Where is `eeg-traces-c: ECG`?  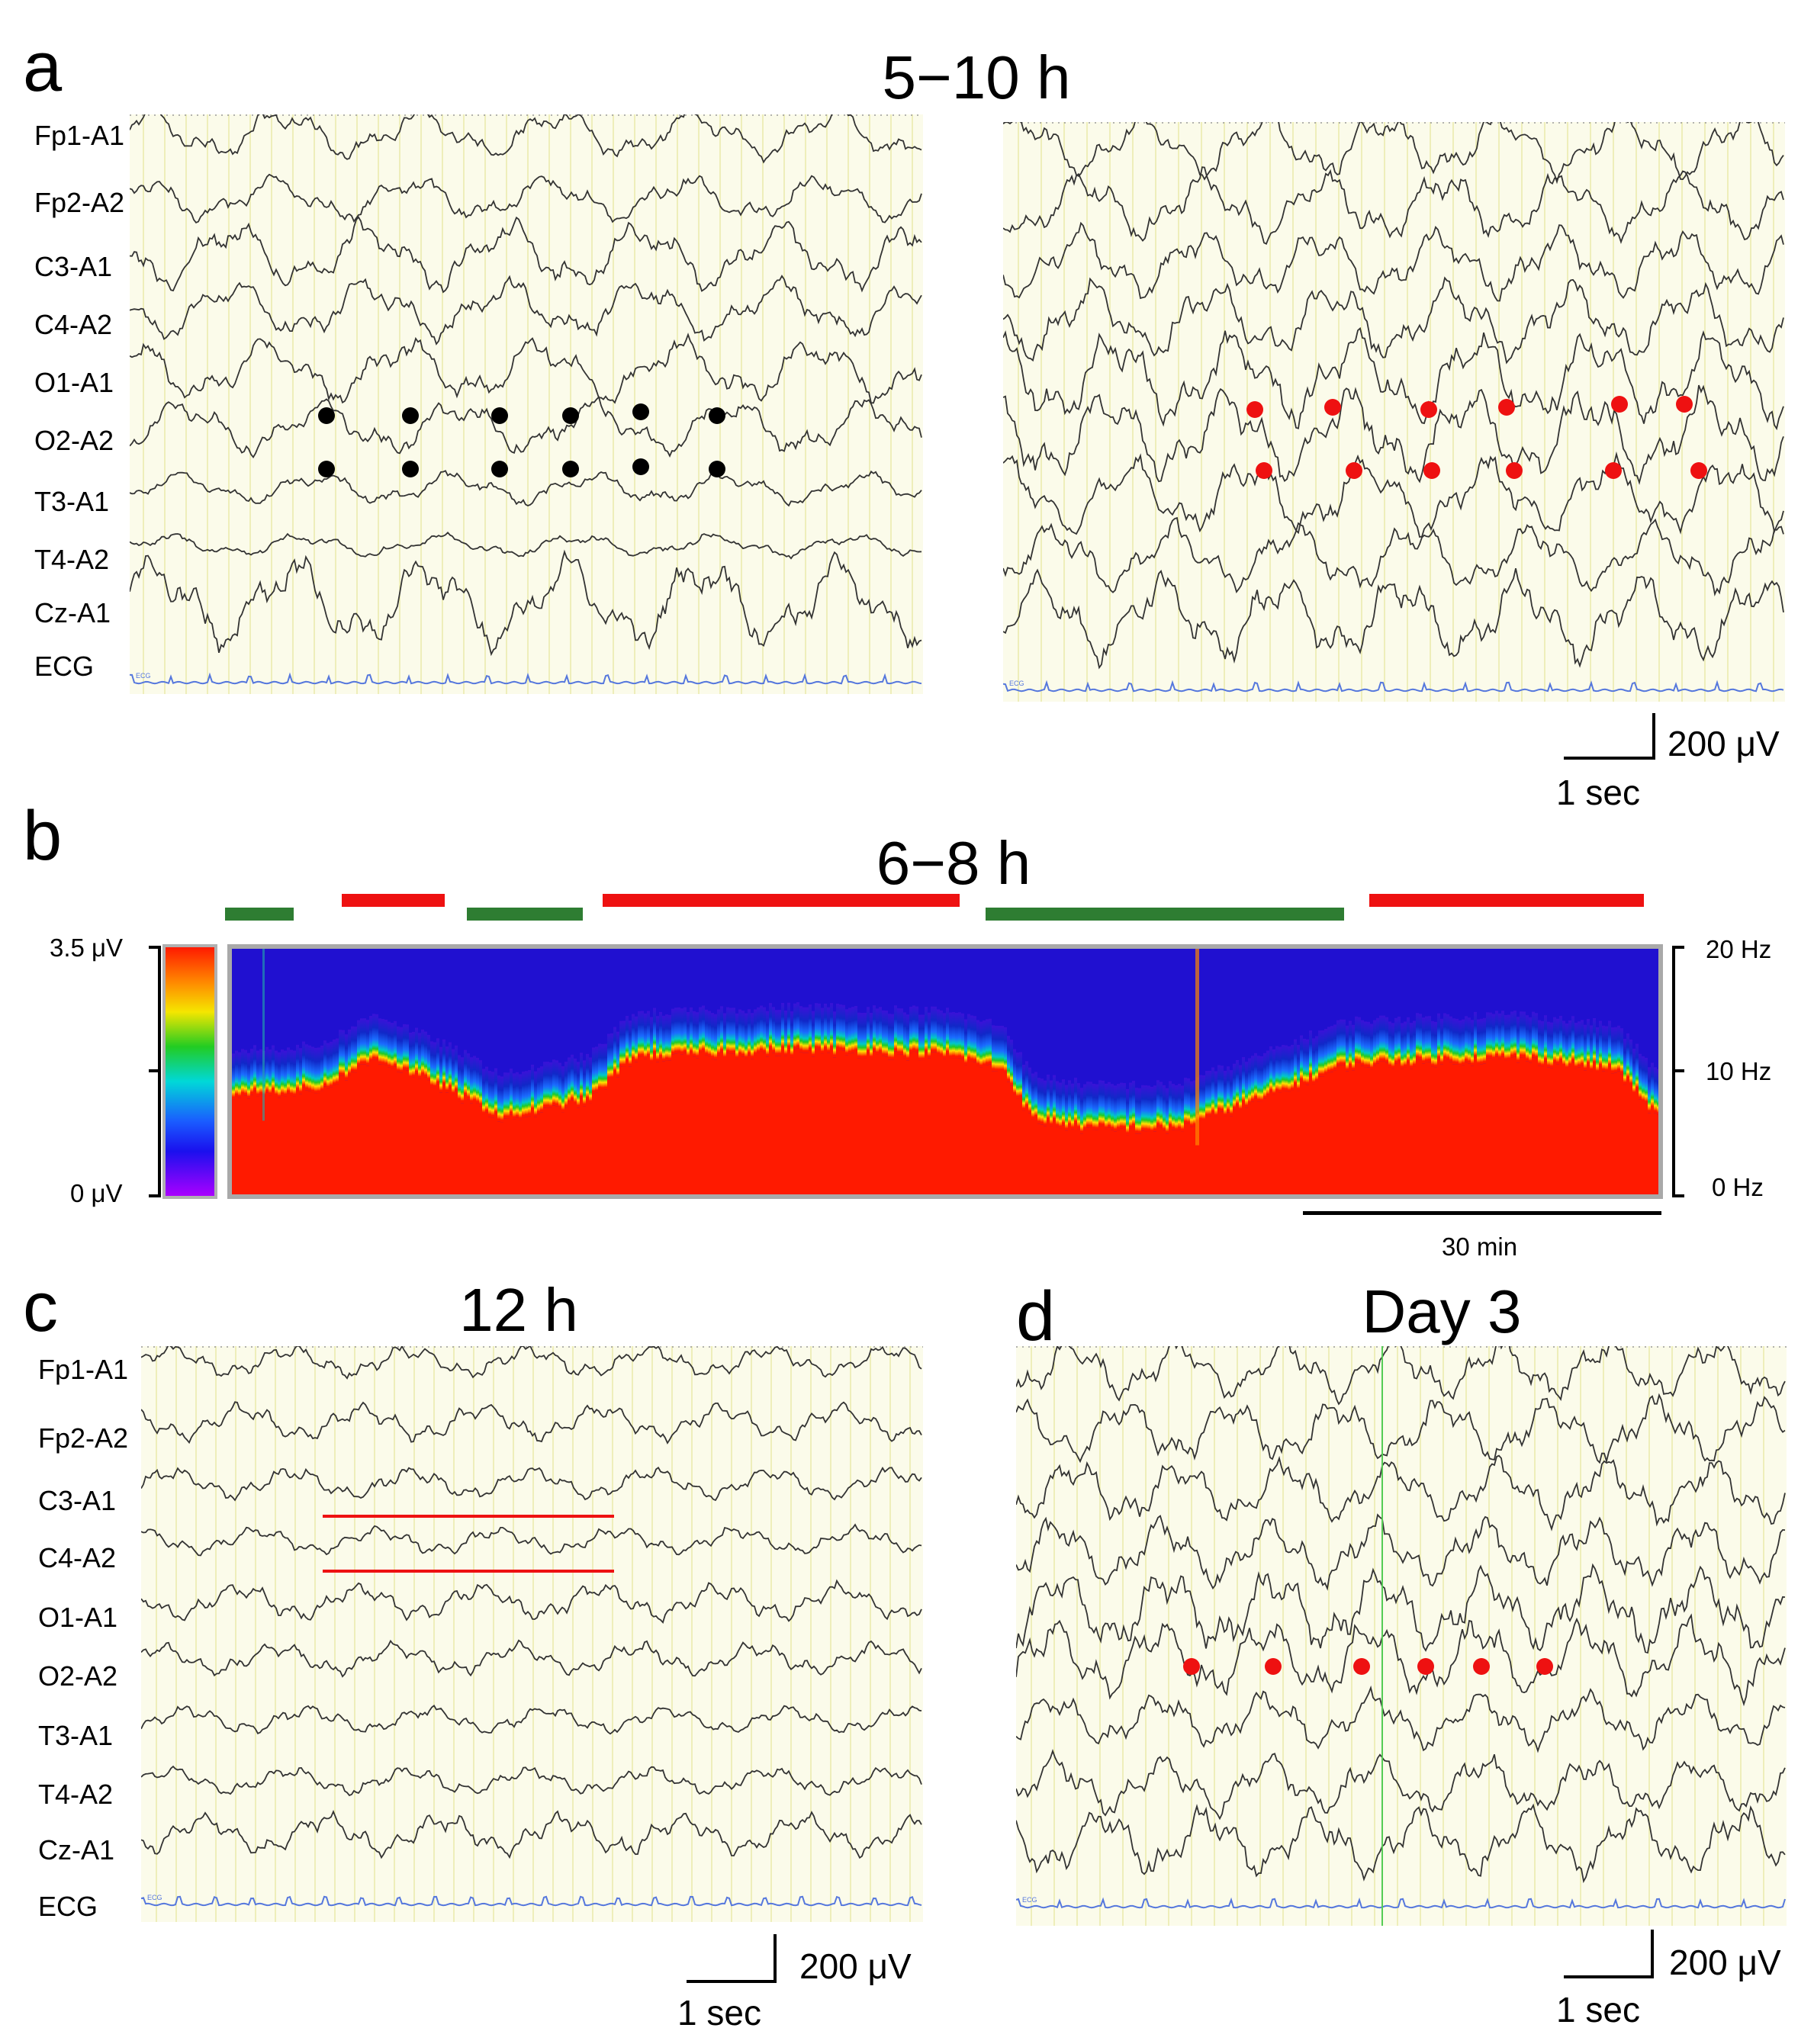 eeg-traces-c: ECG is located at coordinates (532, 1634).